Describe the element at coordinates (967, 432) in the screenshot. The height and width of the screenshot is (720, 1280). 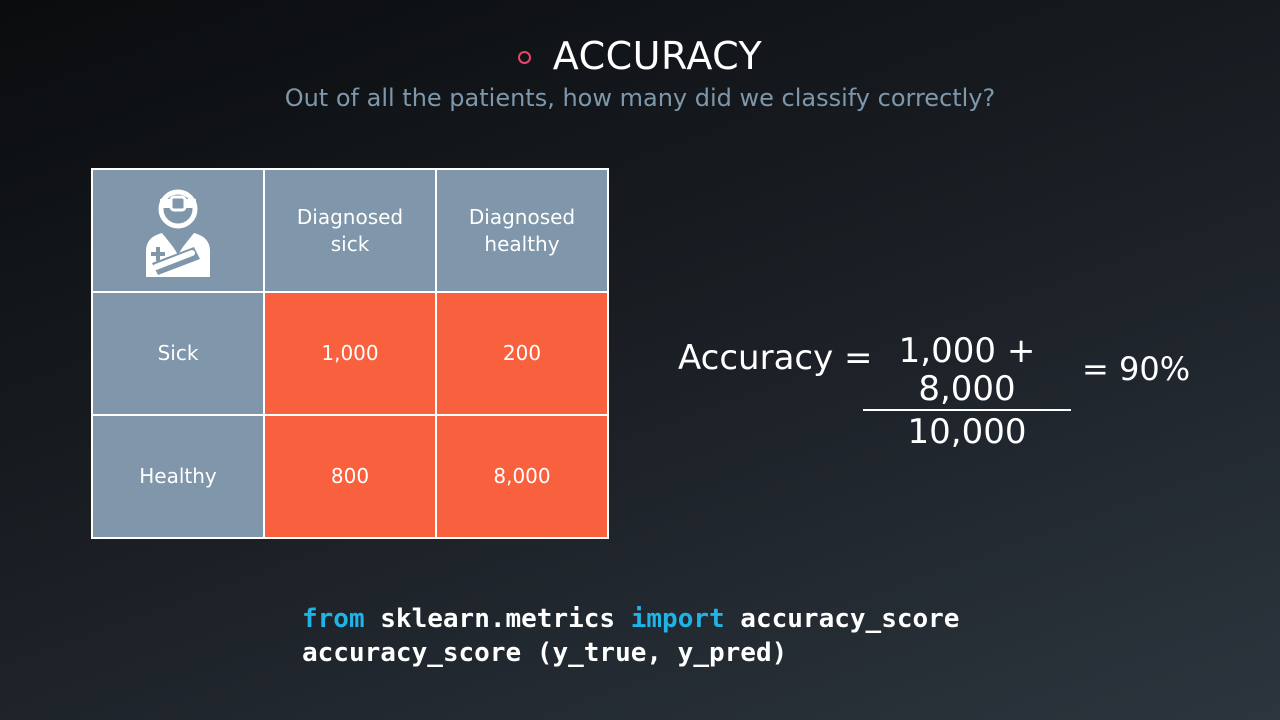
I see `formula-denominator: 10,000` at that location.